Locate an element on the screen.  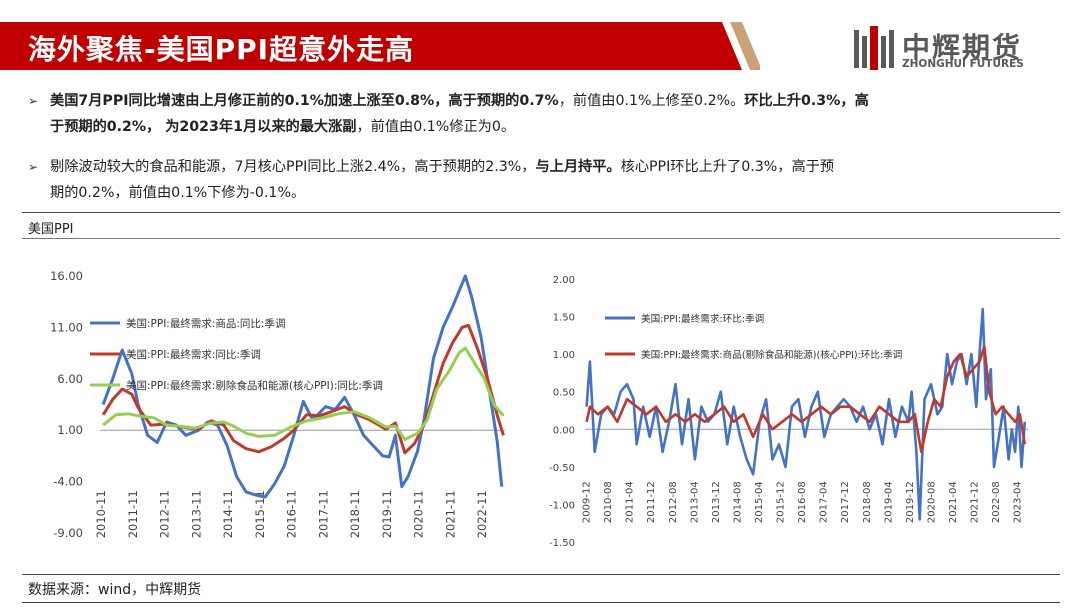
x-tick-label: 2010-11 is located at coordinates (101, 514).